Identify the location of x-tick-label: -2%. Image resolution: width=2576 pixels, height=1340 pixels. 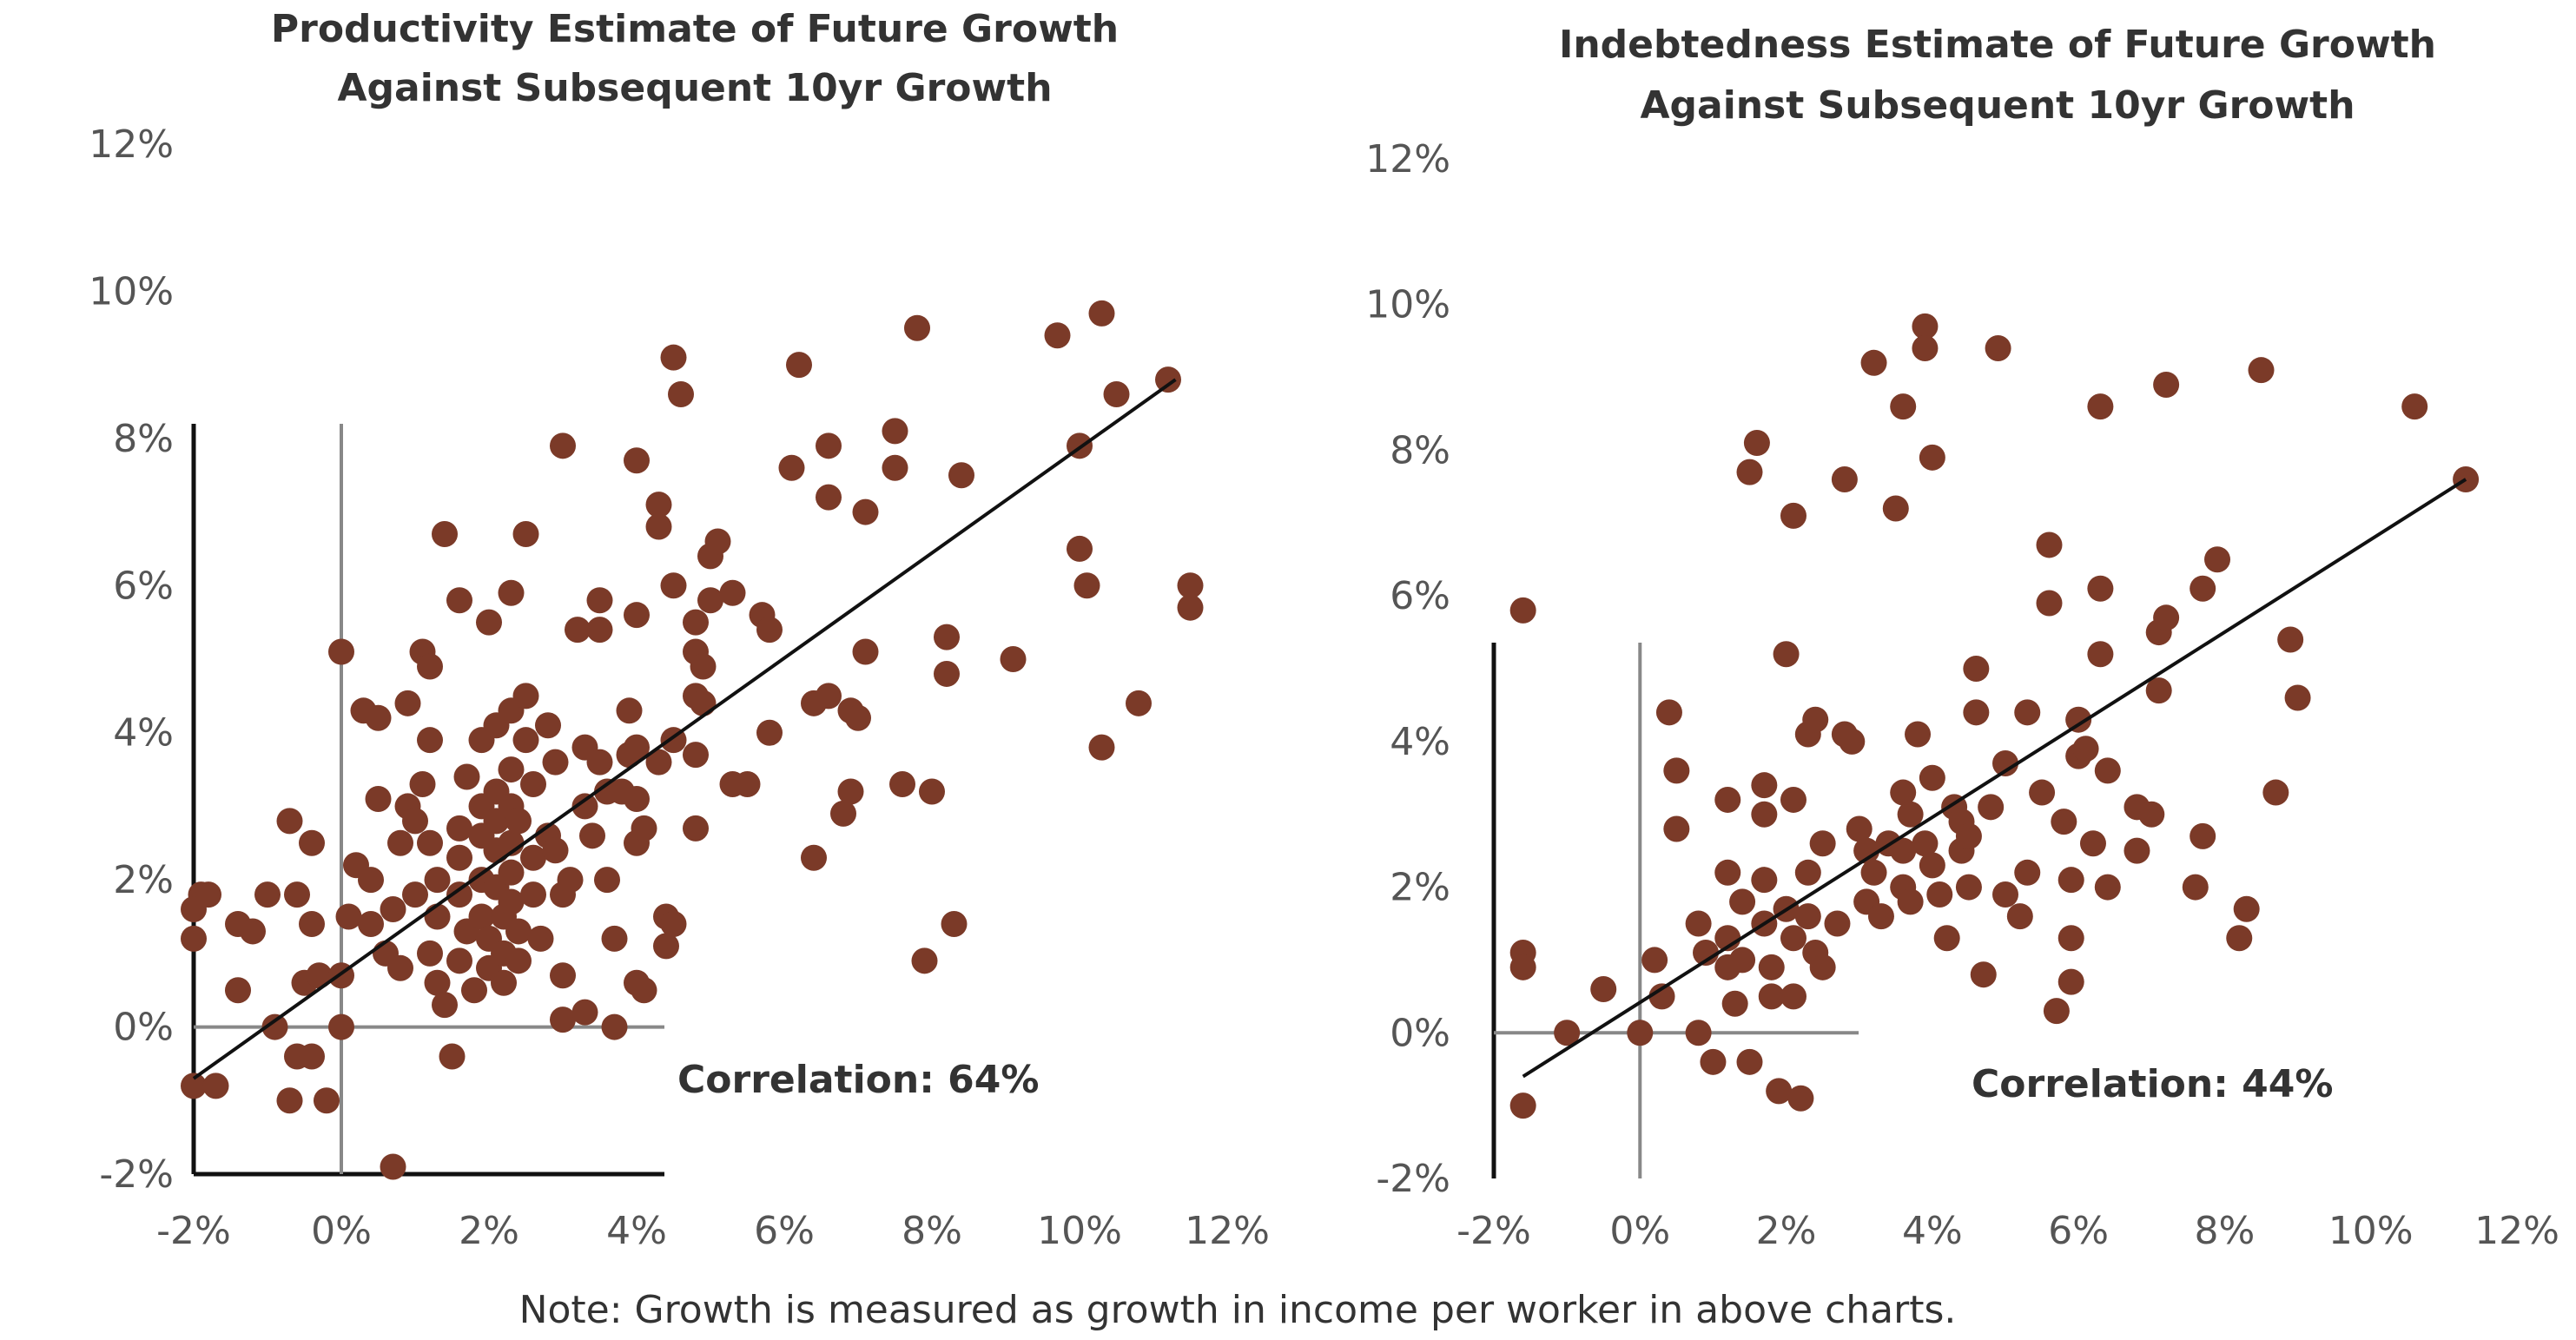
(1494, 1231).